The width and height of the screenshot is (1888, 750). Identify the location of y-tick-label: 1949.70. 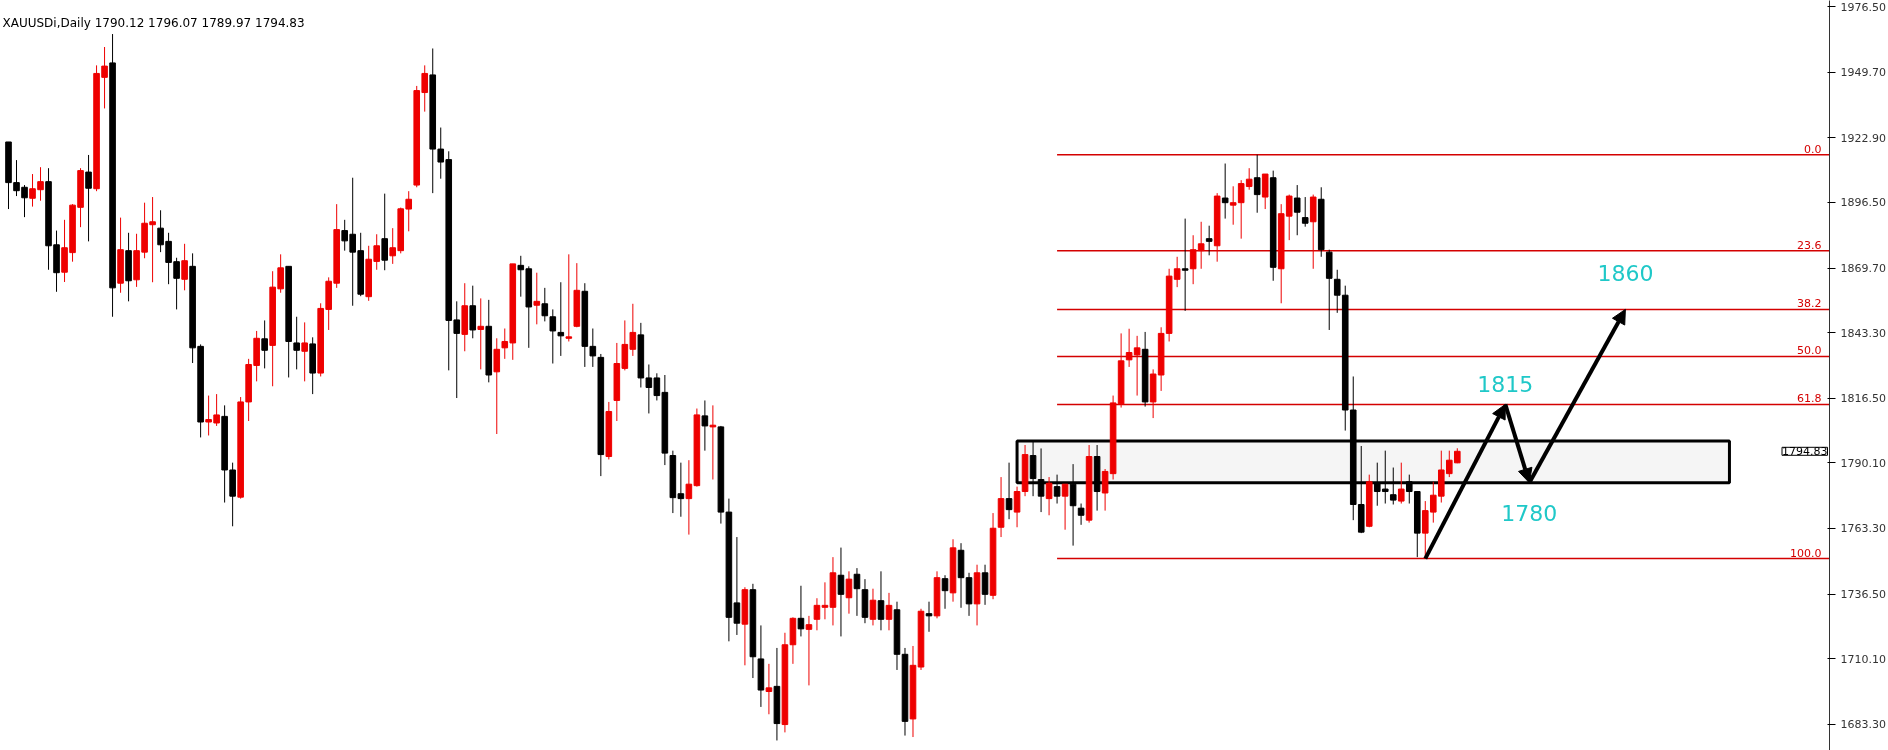
(1863, 73).